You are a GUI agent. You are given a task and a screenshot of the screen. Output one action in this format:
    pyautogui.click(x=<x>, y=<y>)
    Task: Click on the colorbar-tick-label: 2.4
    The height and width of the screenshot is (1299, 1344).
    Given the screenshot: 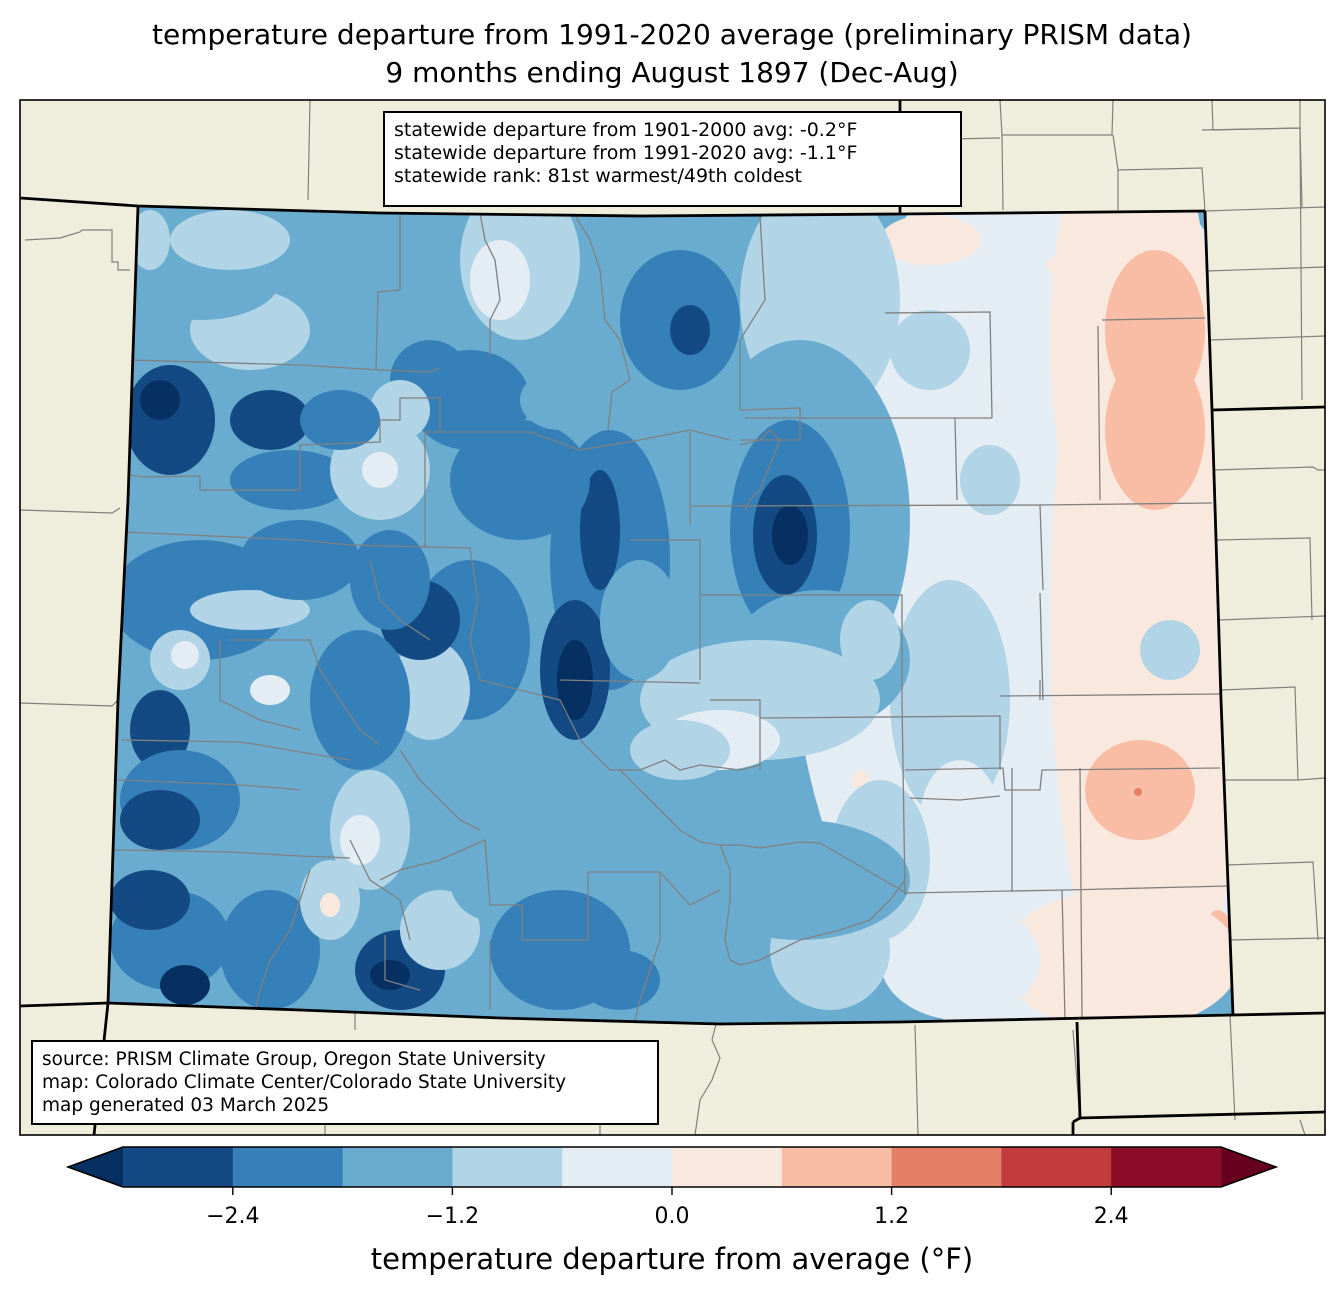 What is the action you would take?
    pyautogui.click(x=1111, y=1216)
    